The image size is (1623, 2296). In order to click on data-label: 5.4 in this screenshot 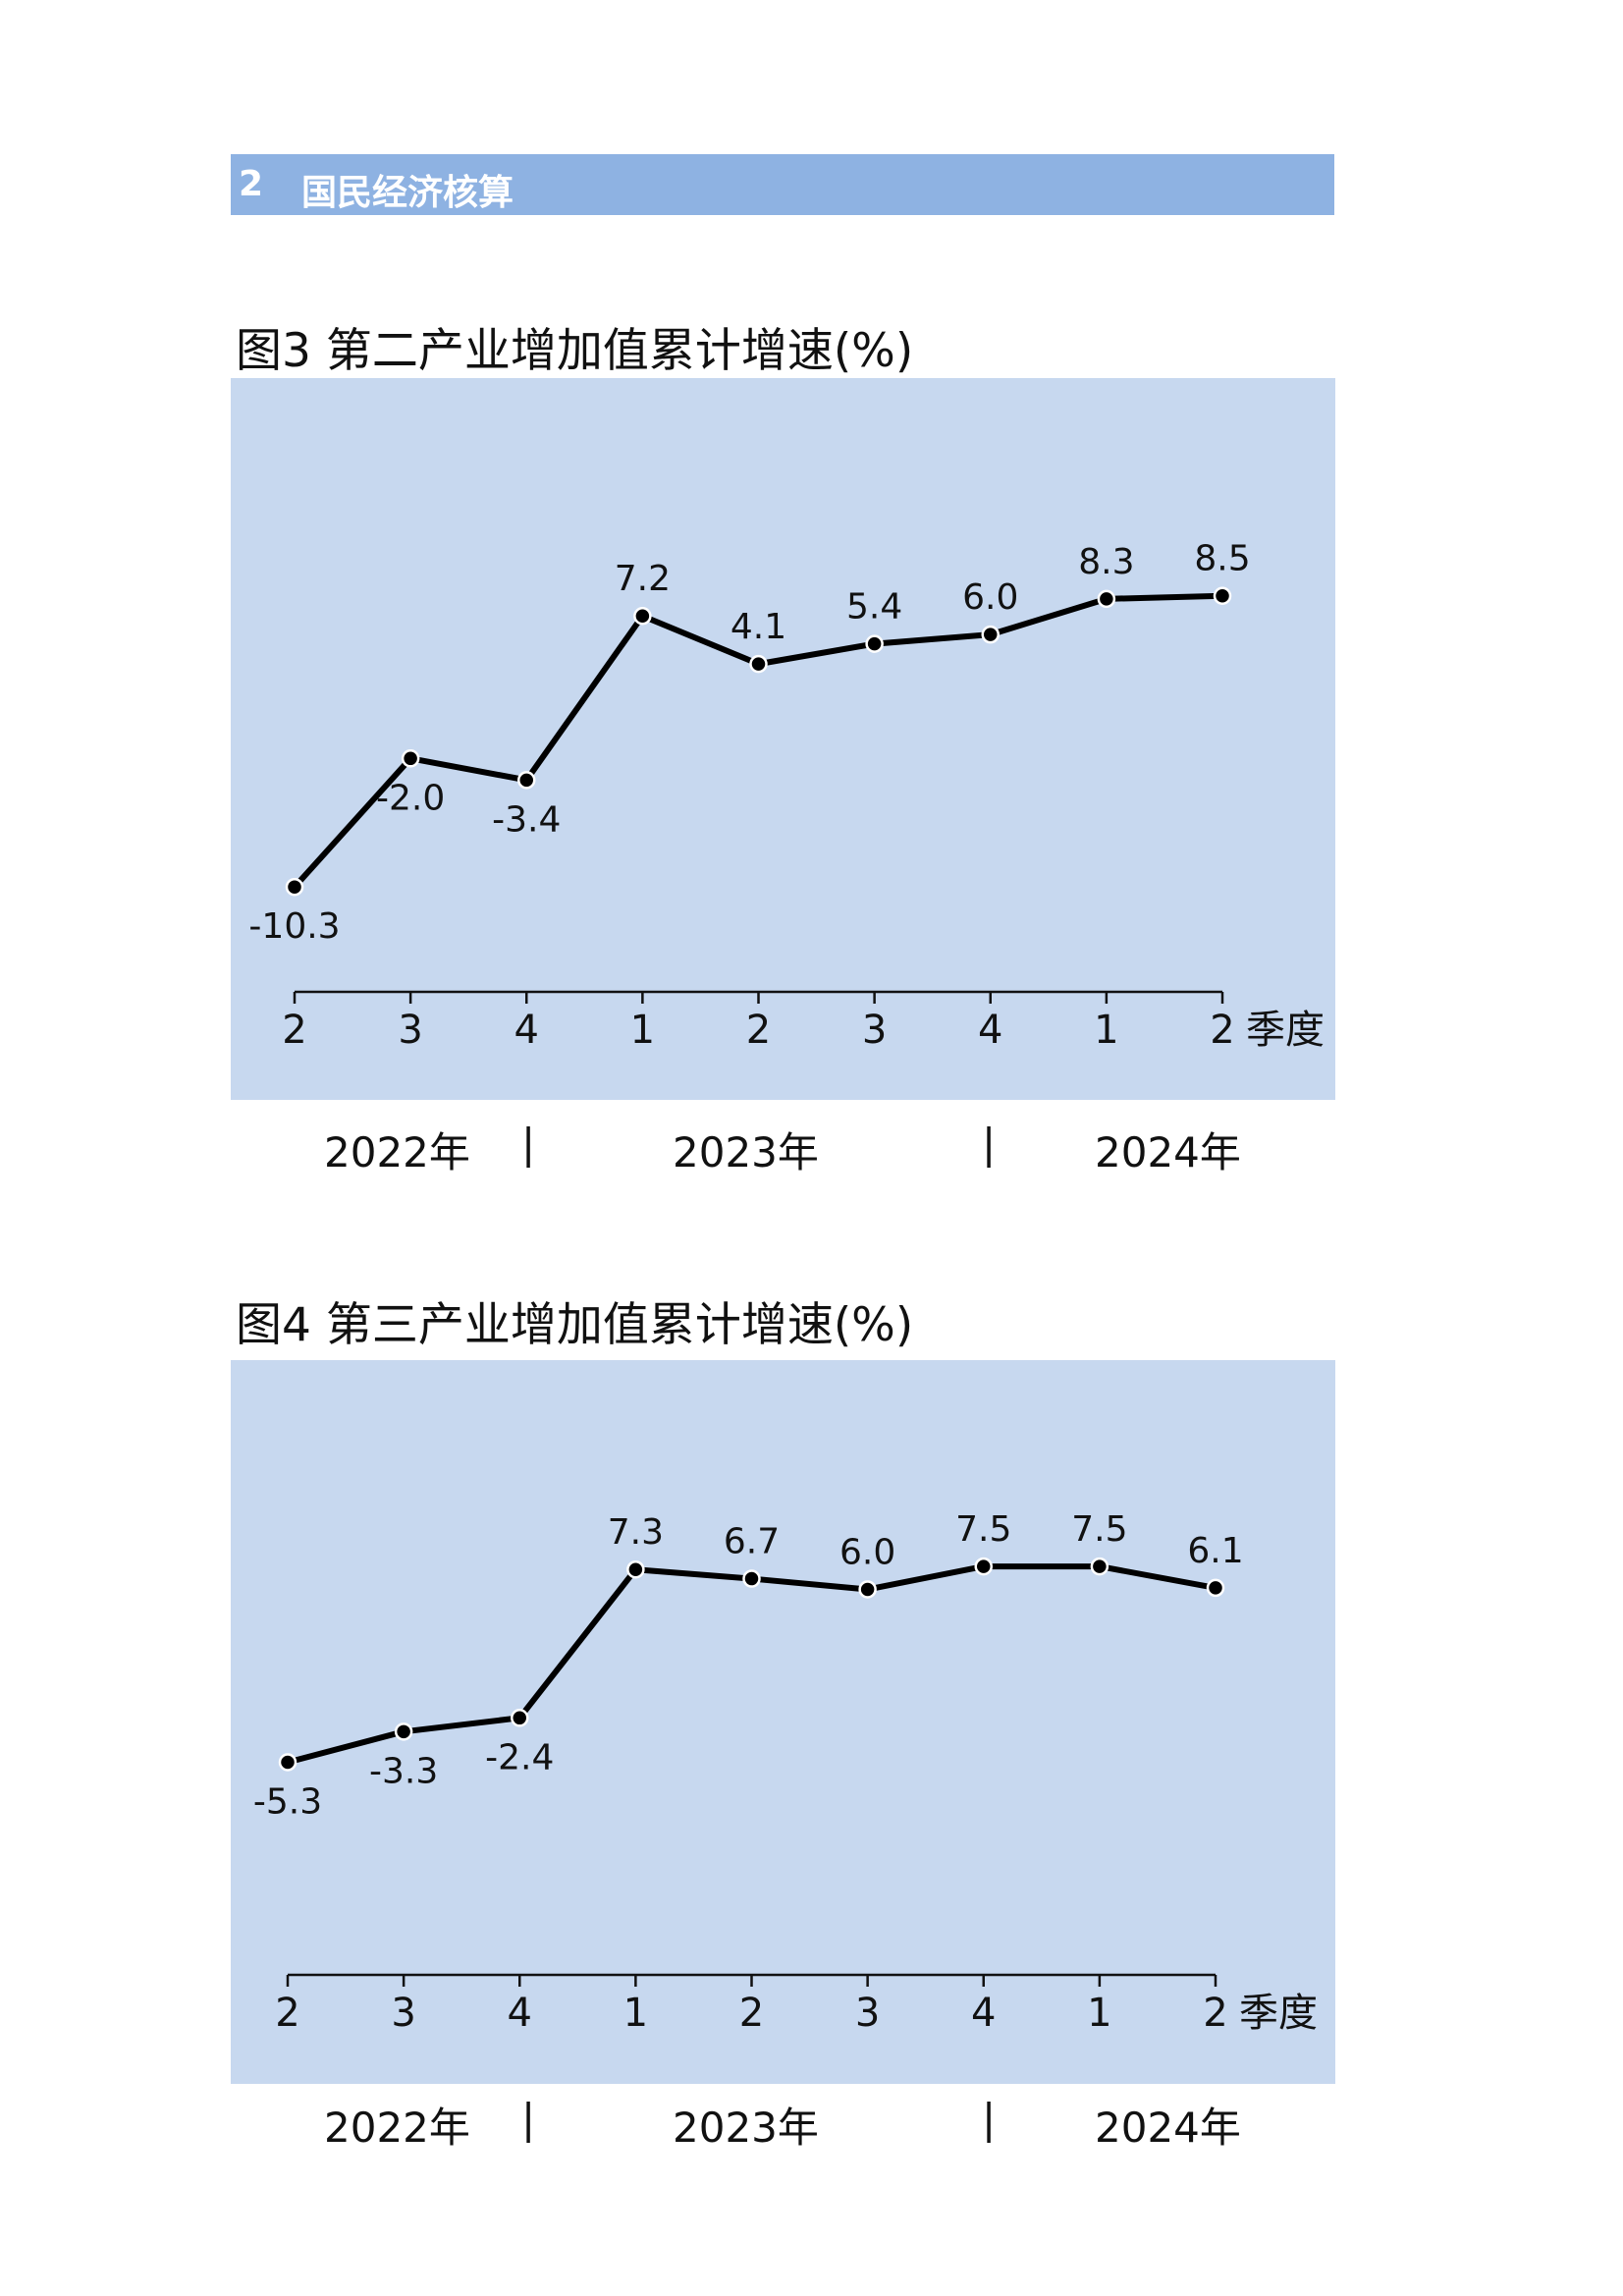, I will do `click(874, 607)`.